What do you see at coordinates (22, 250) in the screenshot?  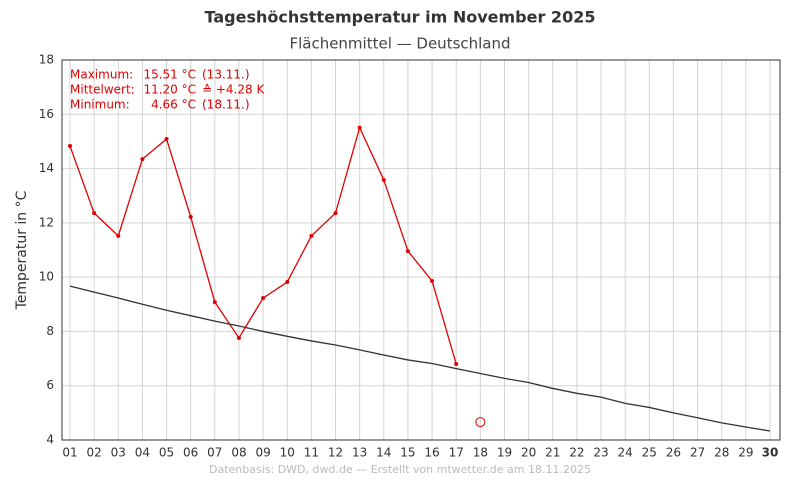 I see `y-axis-label: Temperatur in °C` at bounding box center [22, 250].